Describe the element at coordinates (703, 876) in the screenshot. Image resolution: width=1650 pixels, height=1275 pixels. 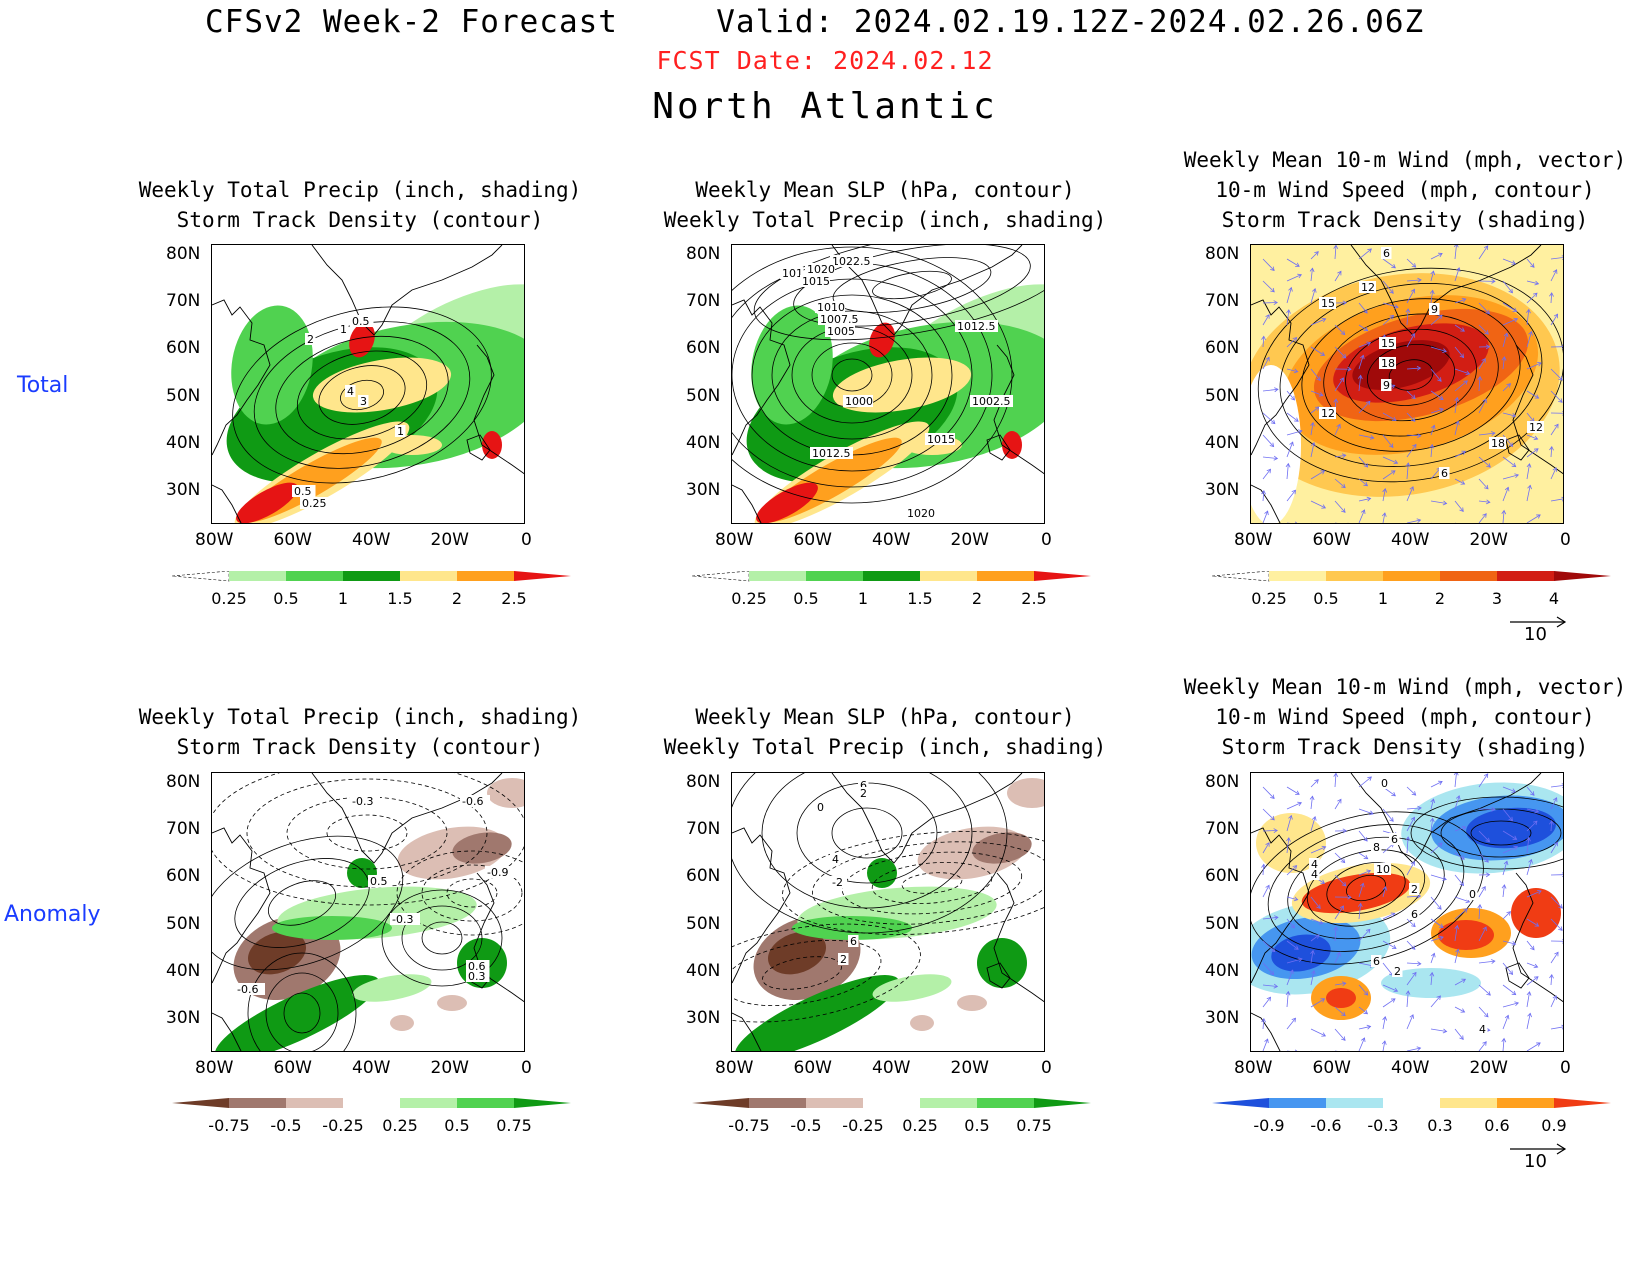
I see `lat-tick-label: 60N` at that location.